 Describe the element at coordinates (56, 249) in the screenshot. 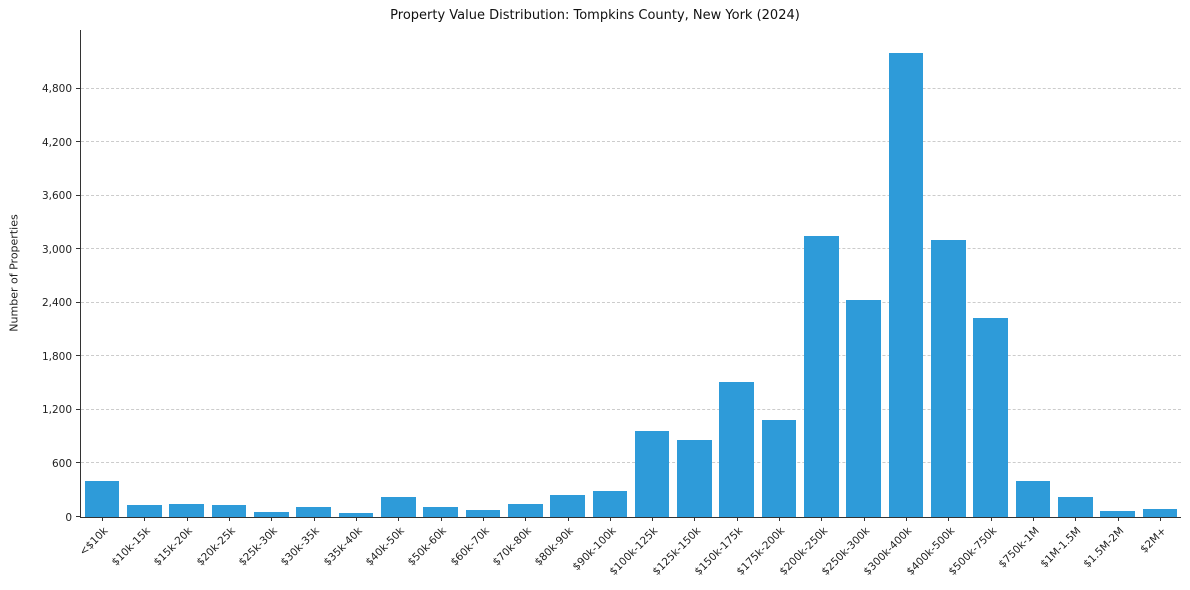

I see `y-tick-label: 3,000` at that location.